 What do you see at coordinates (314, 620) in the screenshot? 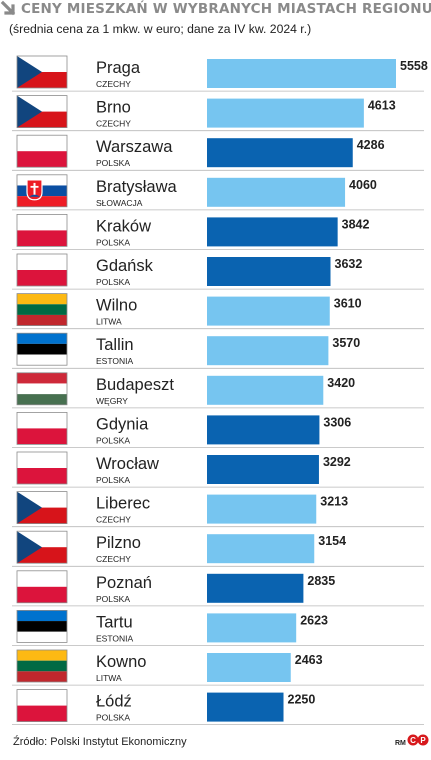
I see `value-label: 2623` at bounding box center [314, 620].